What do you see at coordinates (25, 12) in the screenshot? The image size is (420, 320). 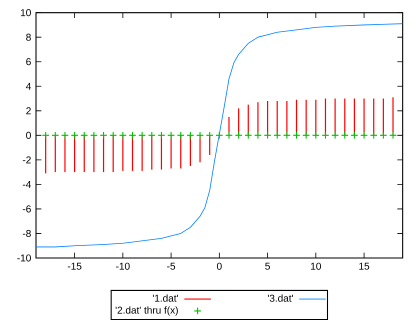 I see `y-tick-label: 10` at bounding box center [25, 12].